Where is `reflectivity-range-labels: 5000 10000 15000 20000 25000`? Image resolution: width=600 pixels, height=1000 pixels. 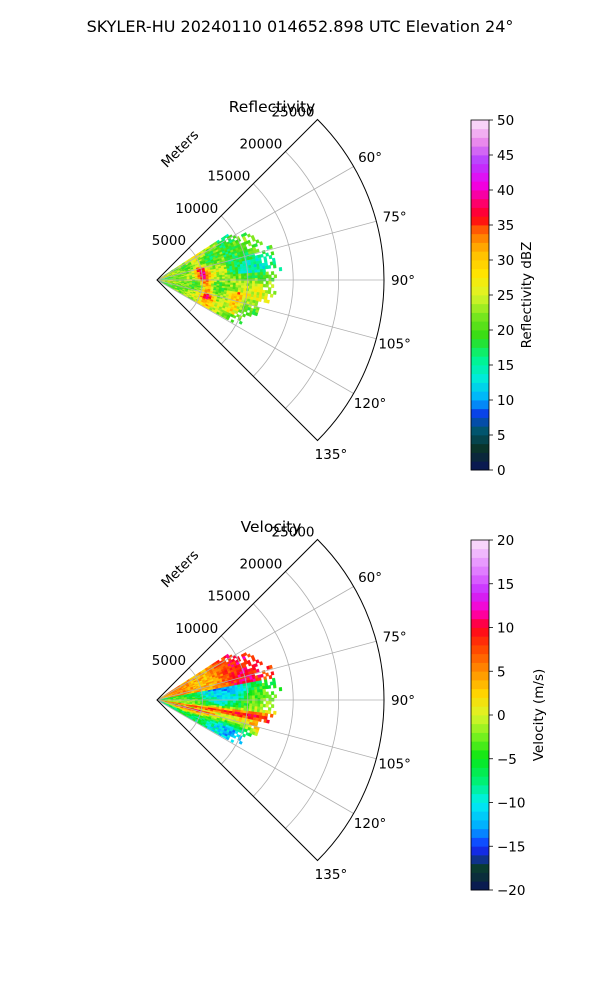 reflectivity-range-labels: 5000 10000 15000 20000 25000 is located at coordinates (233, 176).